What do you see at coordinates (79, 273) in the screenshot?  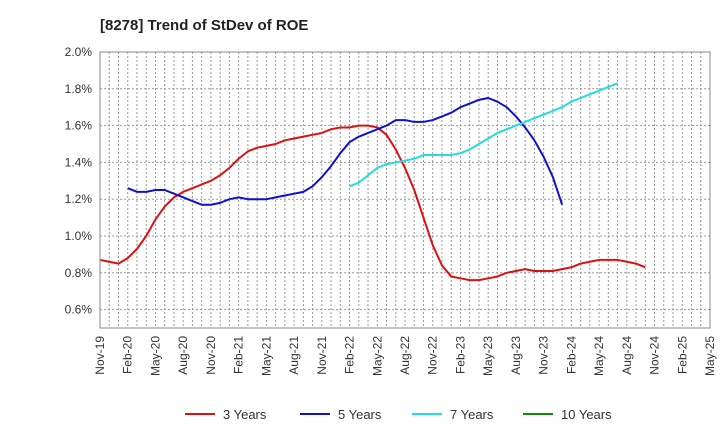 I see `y-tick-label: 0.8%` at bounding box center [79, 273].